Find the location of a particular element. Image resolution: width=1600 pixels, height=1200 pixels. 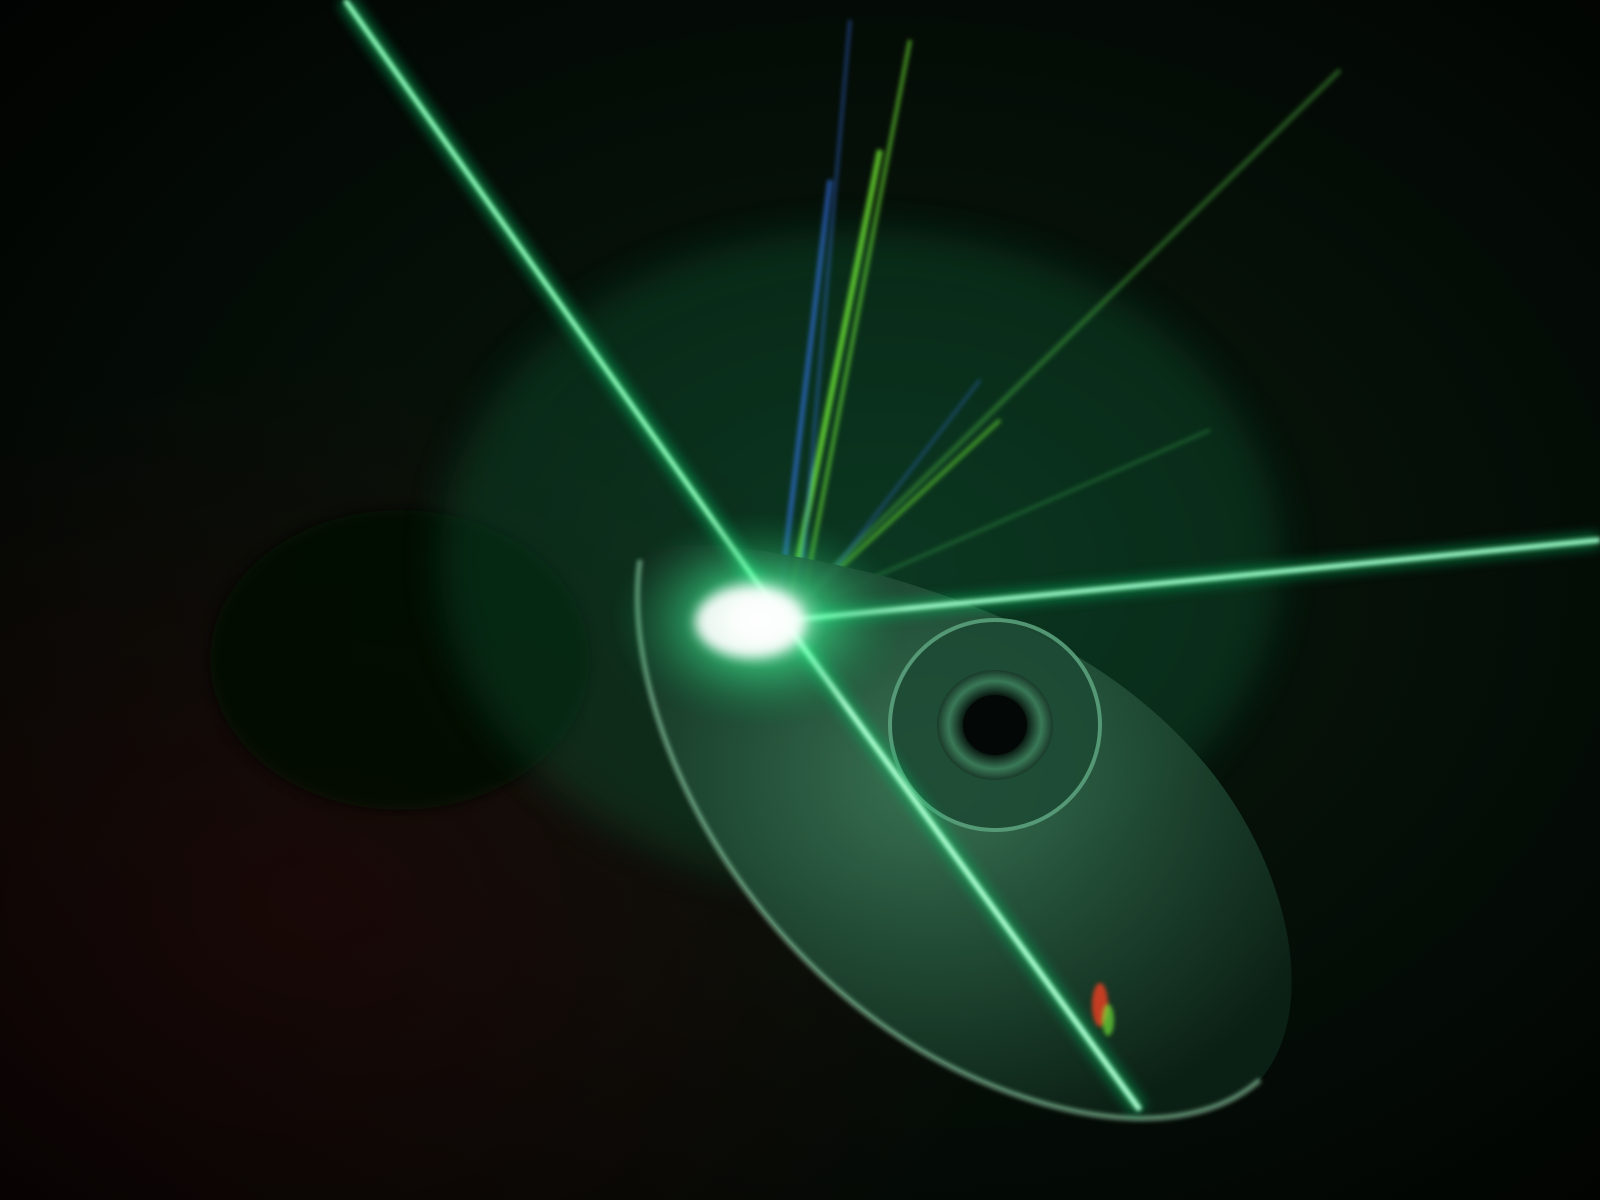

disc-hole is located at coordinates (995, 725).